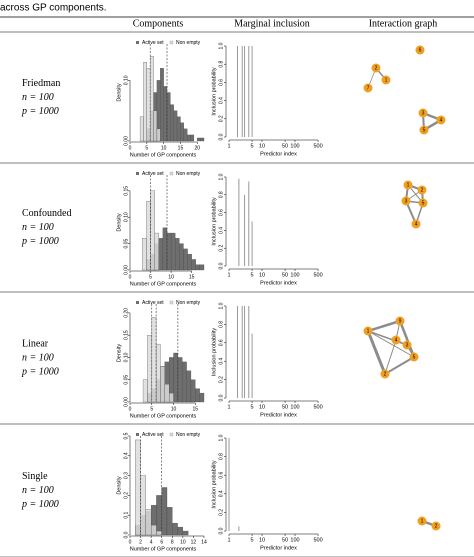 The image size is (474, 557). I want to click on node-label: 1, so click(368, 332).